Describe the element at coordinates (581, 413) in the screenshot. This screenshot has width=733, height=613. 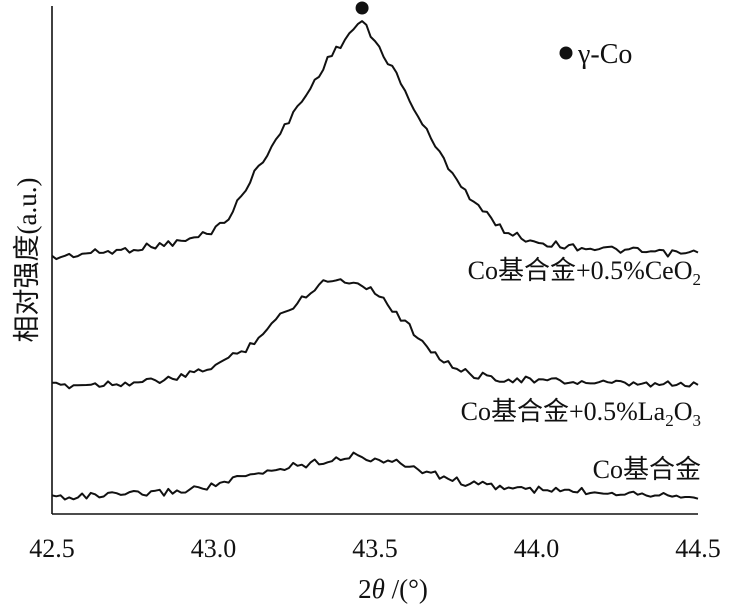
I see `series-label-la2o3: Co基合金+0.5%La2O3` at that location.